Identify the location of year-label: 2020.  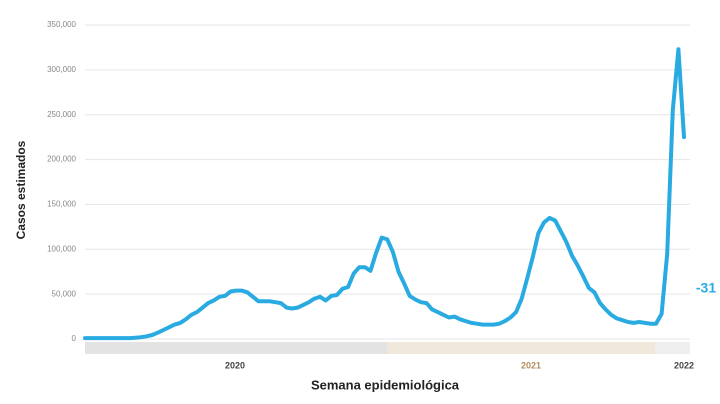
(235, 365).